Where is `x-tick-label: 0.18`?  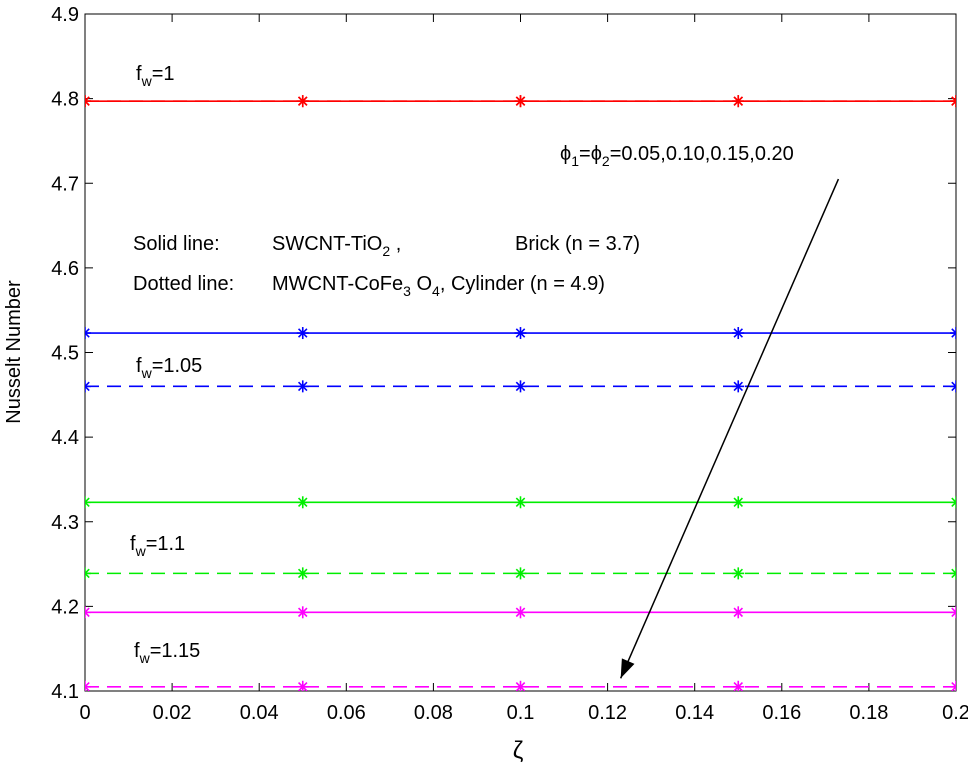
x-tick-label: 0.18 is located at coordinates (868, 713).